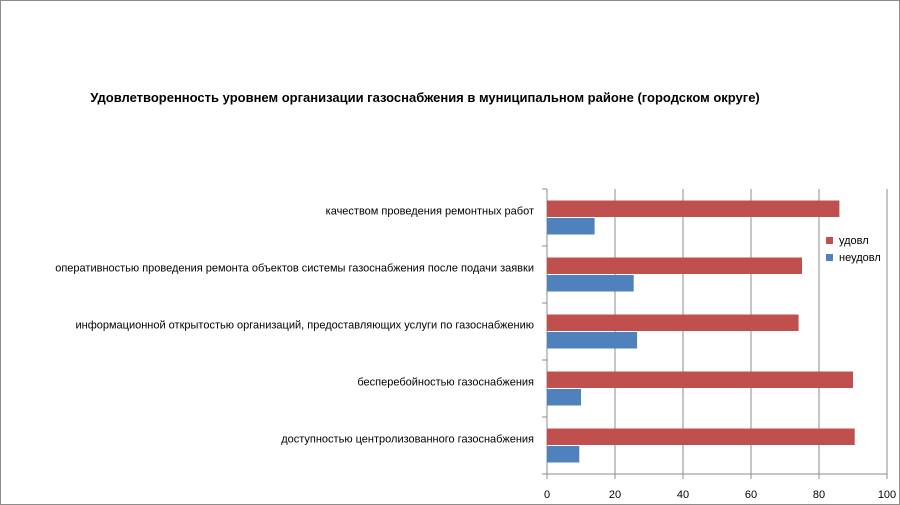 The width and height of the screenshot is (900, 505). I want to click on legend-label: неудовл, so click(860, 258).